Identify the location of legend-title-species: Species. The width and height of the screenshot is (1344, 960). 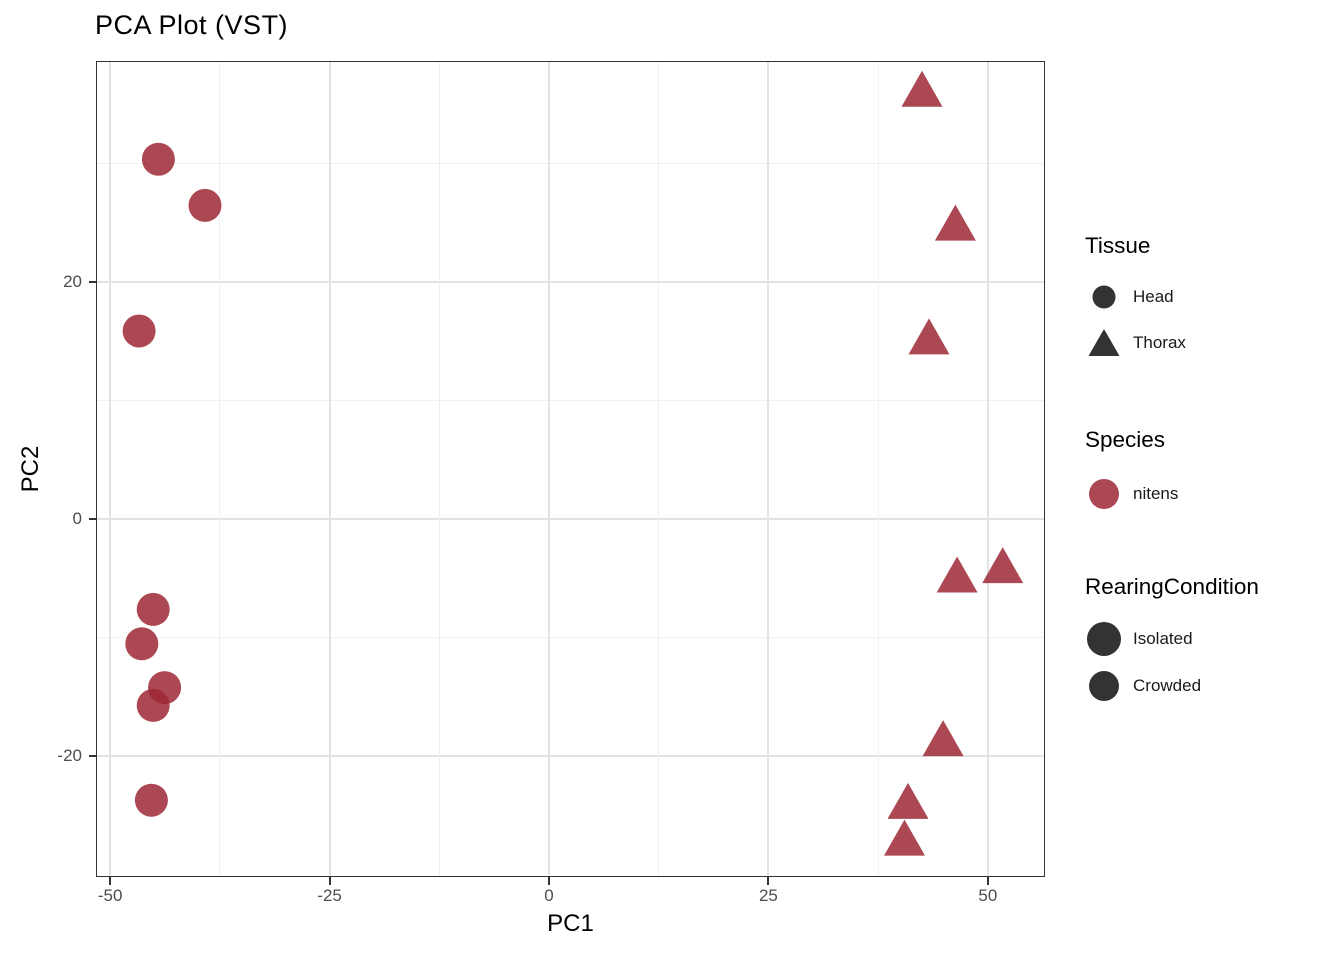
(1125, 439).